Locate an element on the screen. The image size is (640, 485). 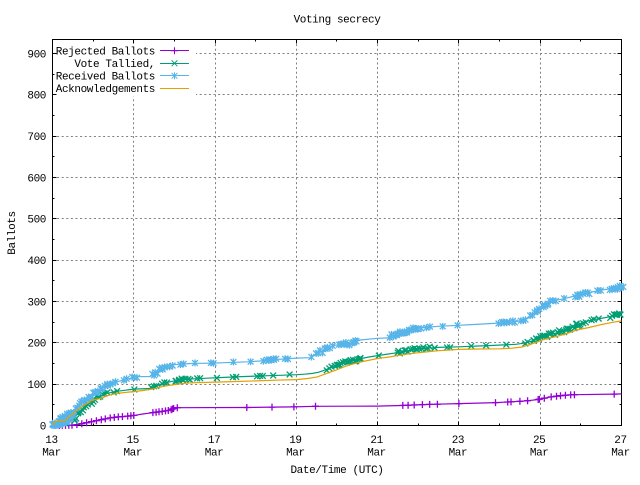
svg-text: 15 is located at coordinates (133, 441).